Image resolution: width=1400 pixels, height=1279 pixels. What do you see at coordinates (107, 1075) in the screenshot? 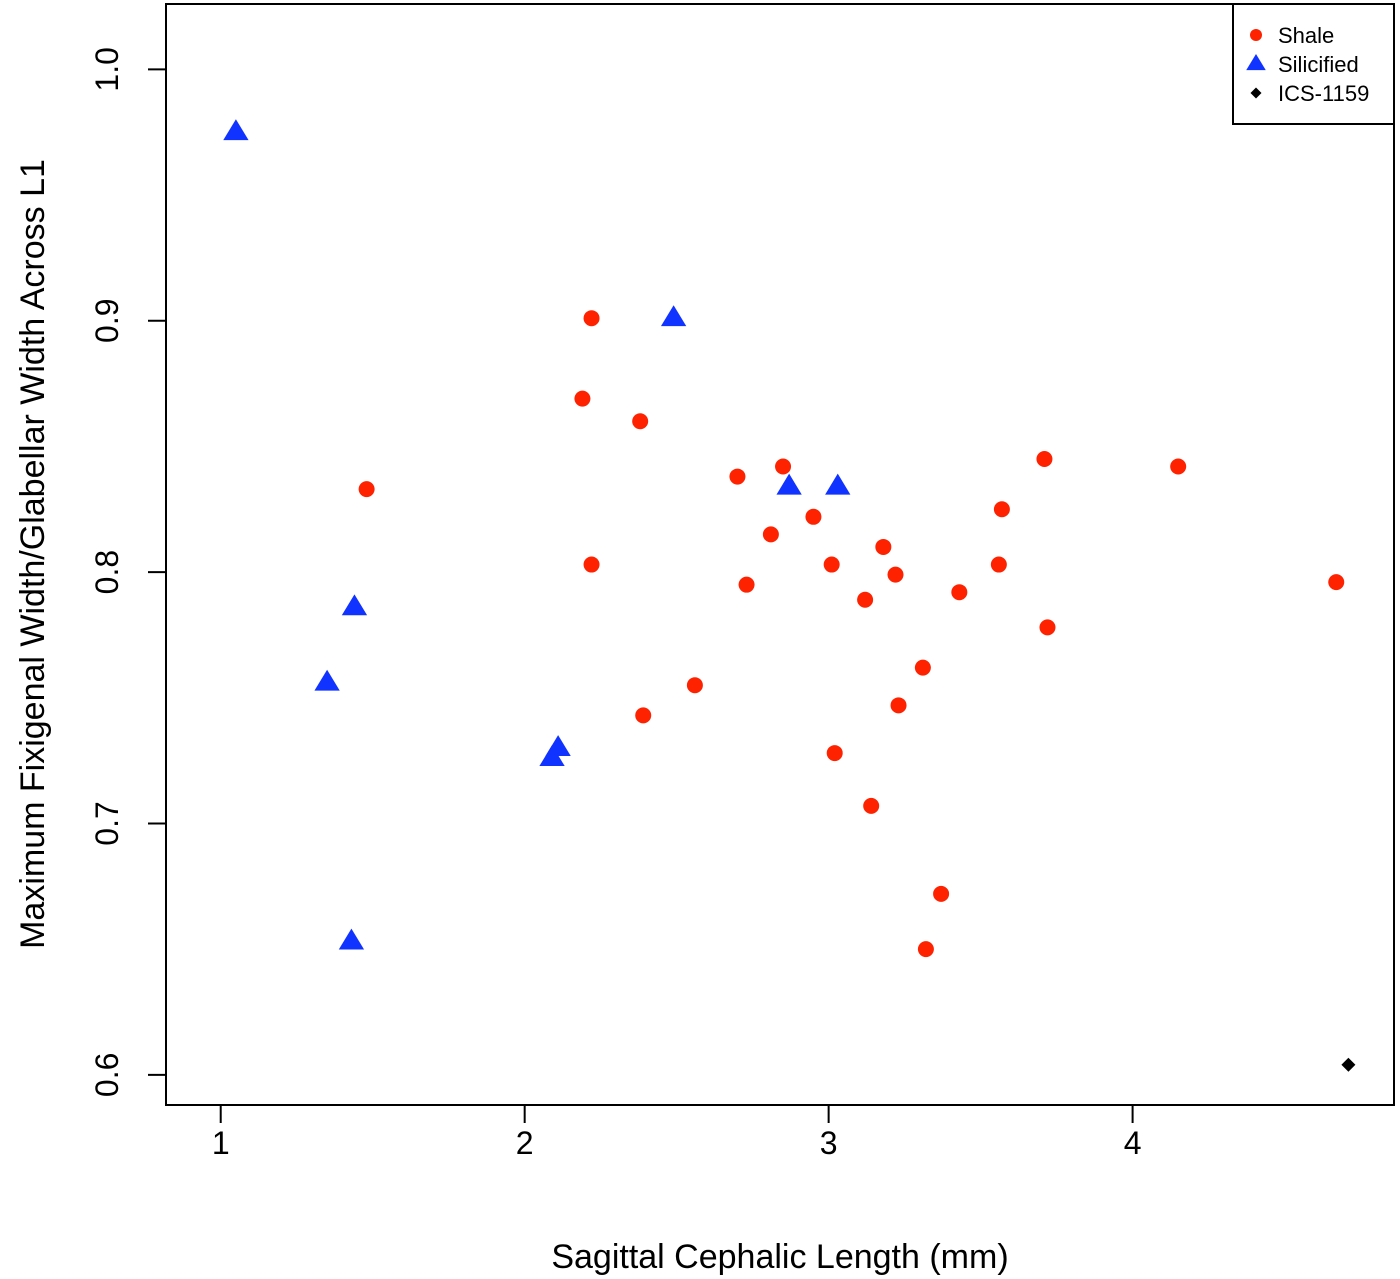
I see `y-tick-label: 0.6` at bounding box center [107, 1075].